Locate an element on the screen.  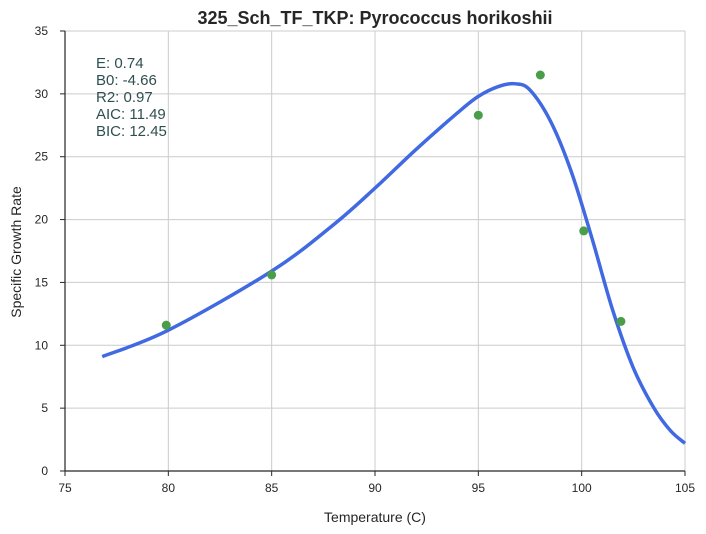
x-axis-label: Temperature (C) is located at coordinates (375, 517).